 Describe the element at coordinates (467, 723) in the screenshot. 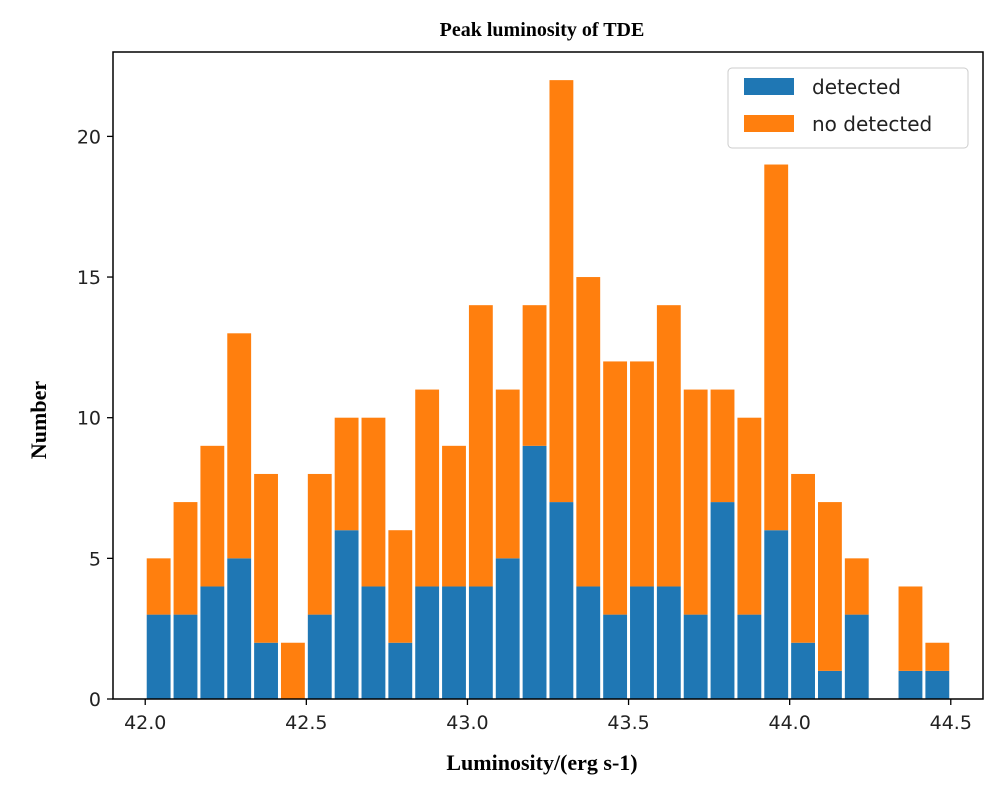

I see `x-tick-label: 43.0` at that location.